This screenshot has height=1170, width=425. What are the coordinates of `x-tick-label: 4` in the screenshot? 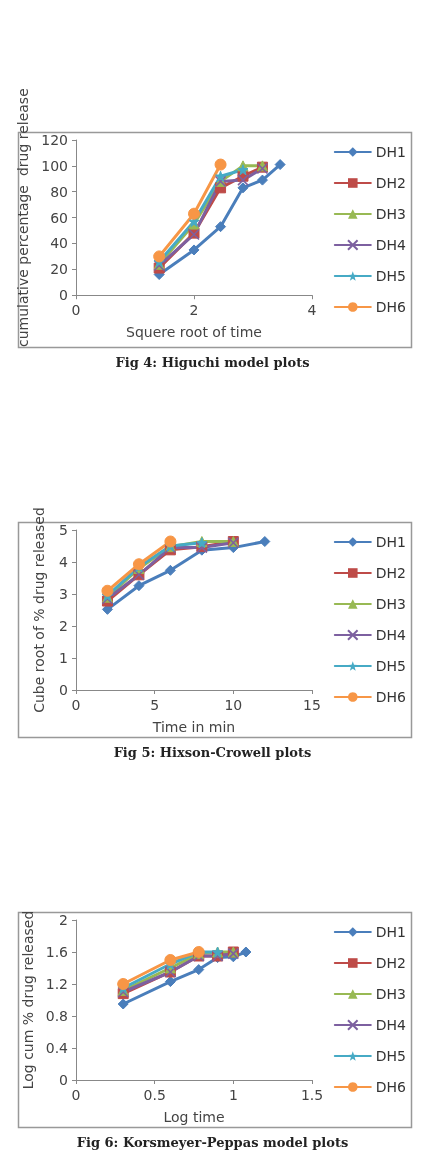 It's located at (312, 310).